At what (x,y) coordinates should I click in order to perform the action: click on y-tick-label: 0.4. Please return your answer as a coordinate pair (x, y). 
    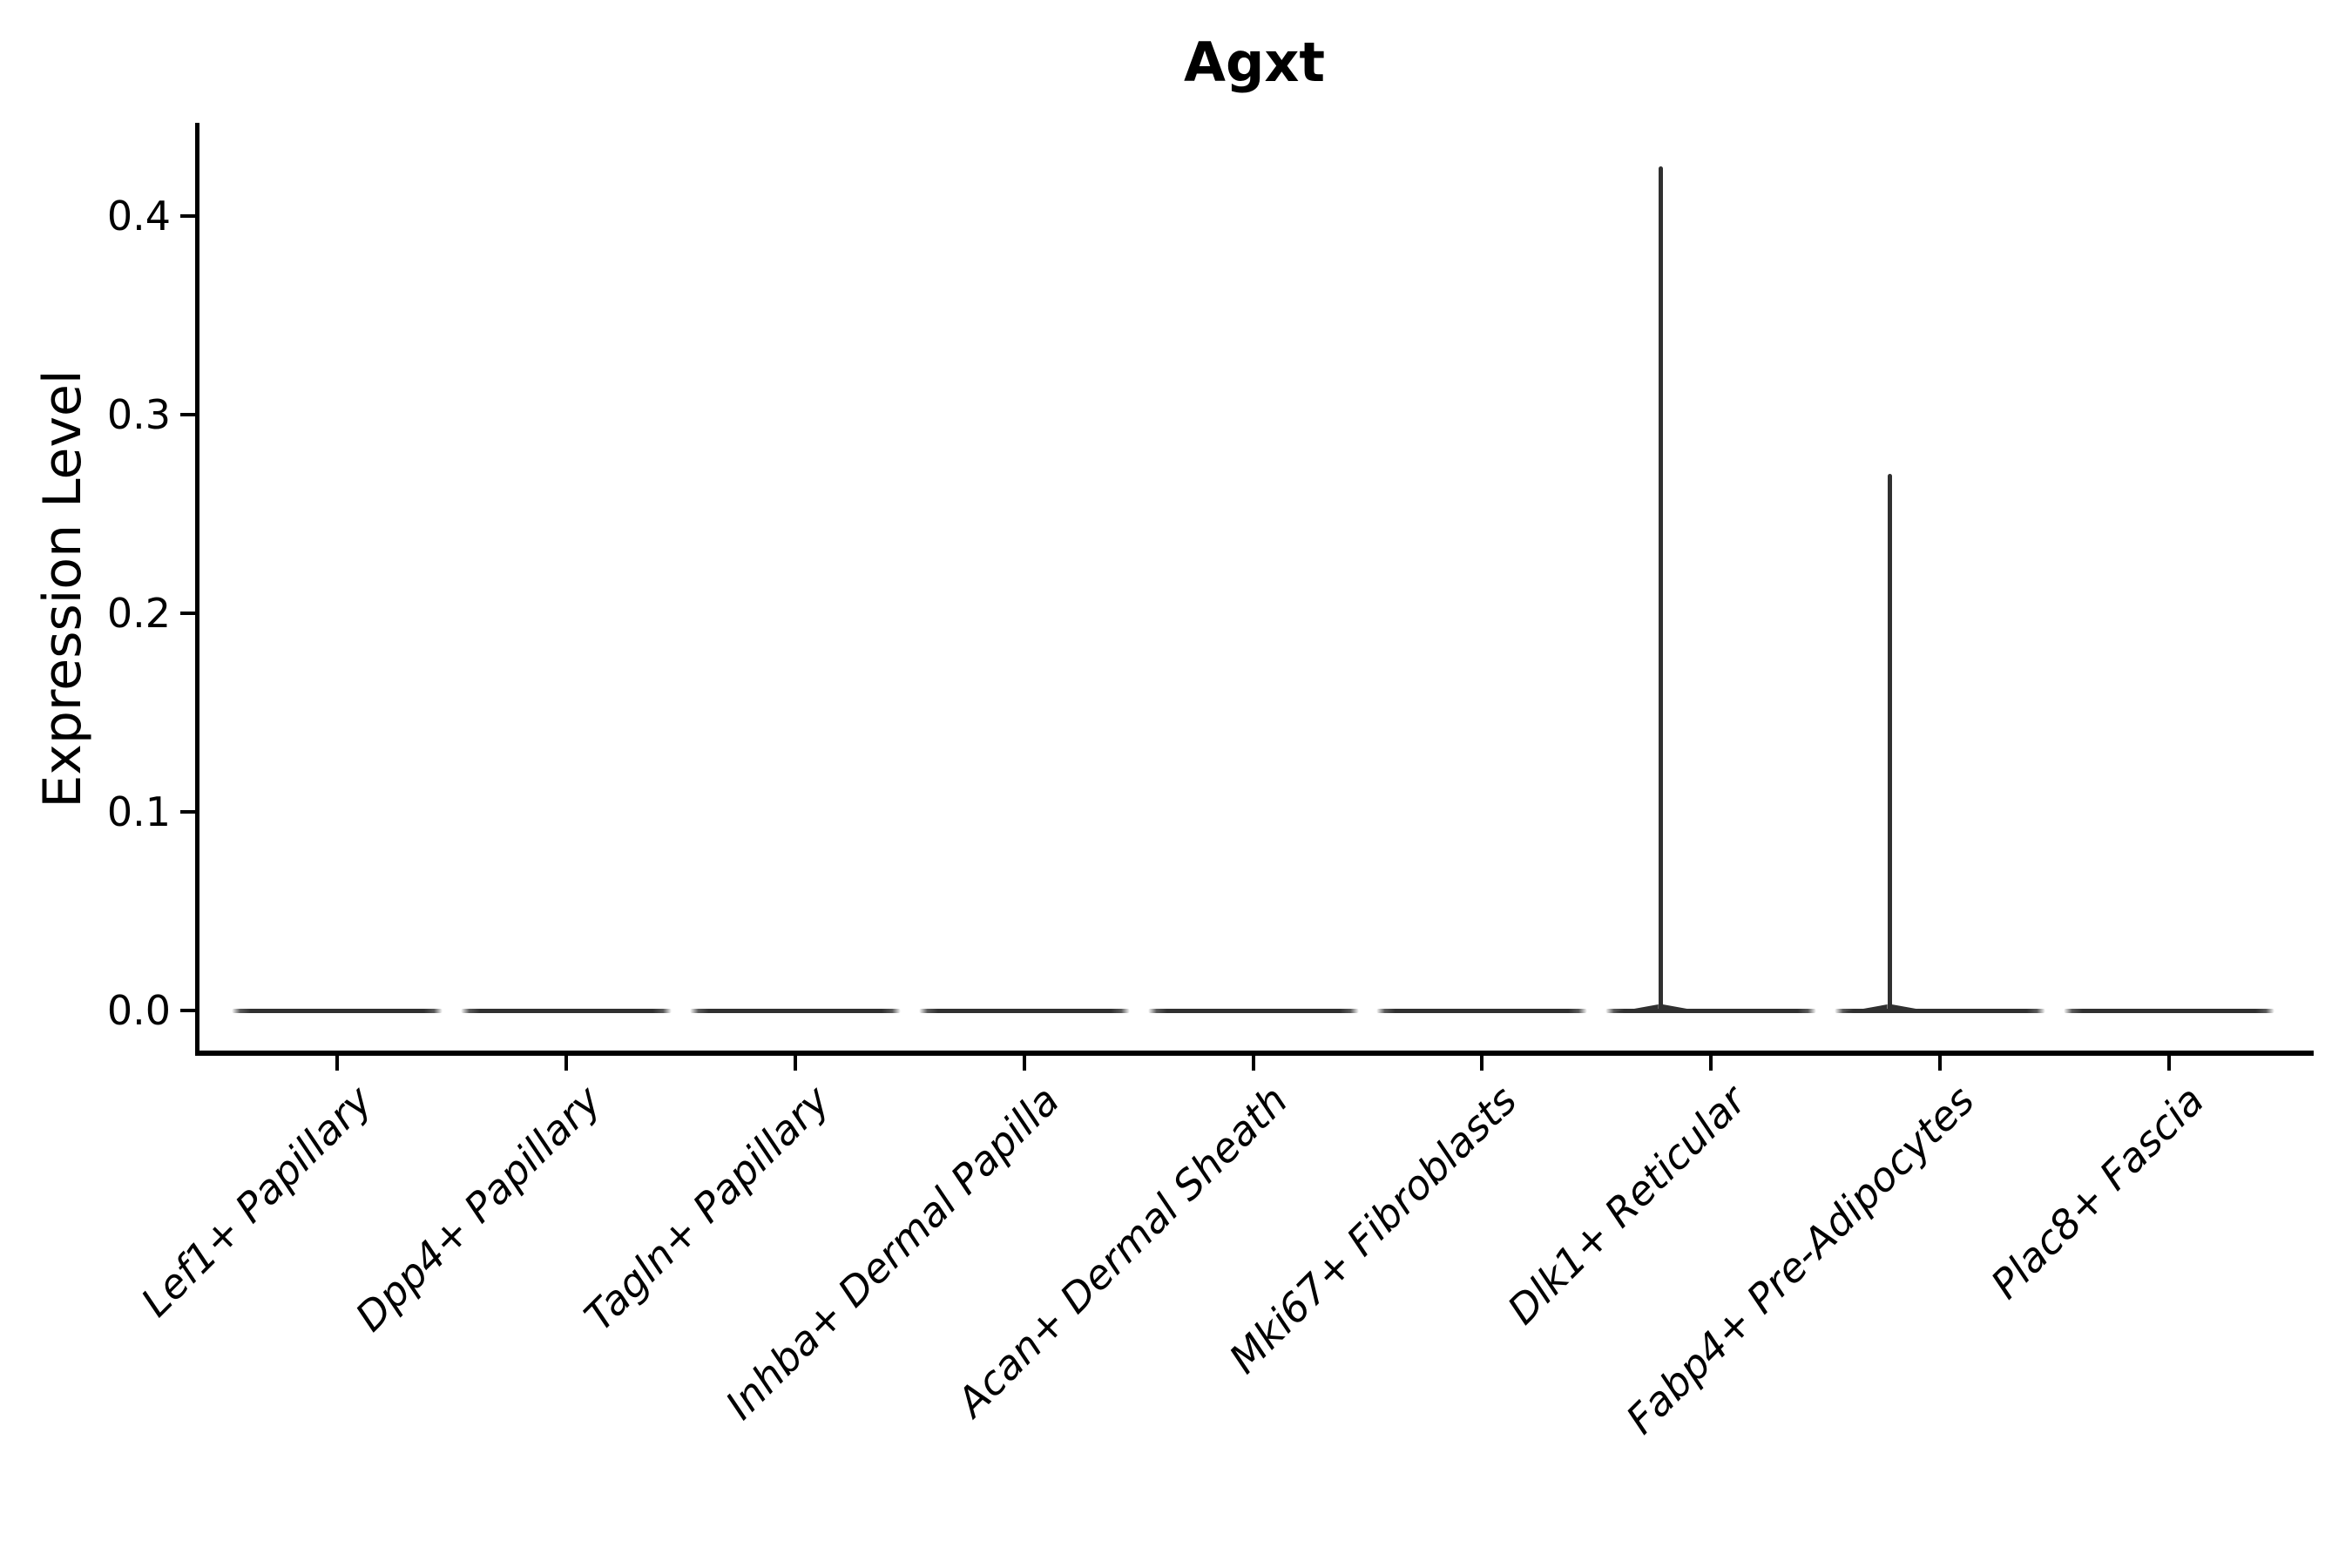
    Looking at the image, I should click on (138, 216).